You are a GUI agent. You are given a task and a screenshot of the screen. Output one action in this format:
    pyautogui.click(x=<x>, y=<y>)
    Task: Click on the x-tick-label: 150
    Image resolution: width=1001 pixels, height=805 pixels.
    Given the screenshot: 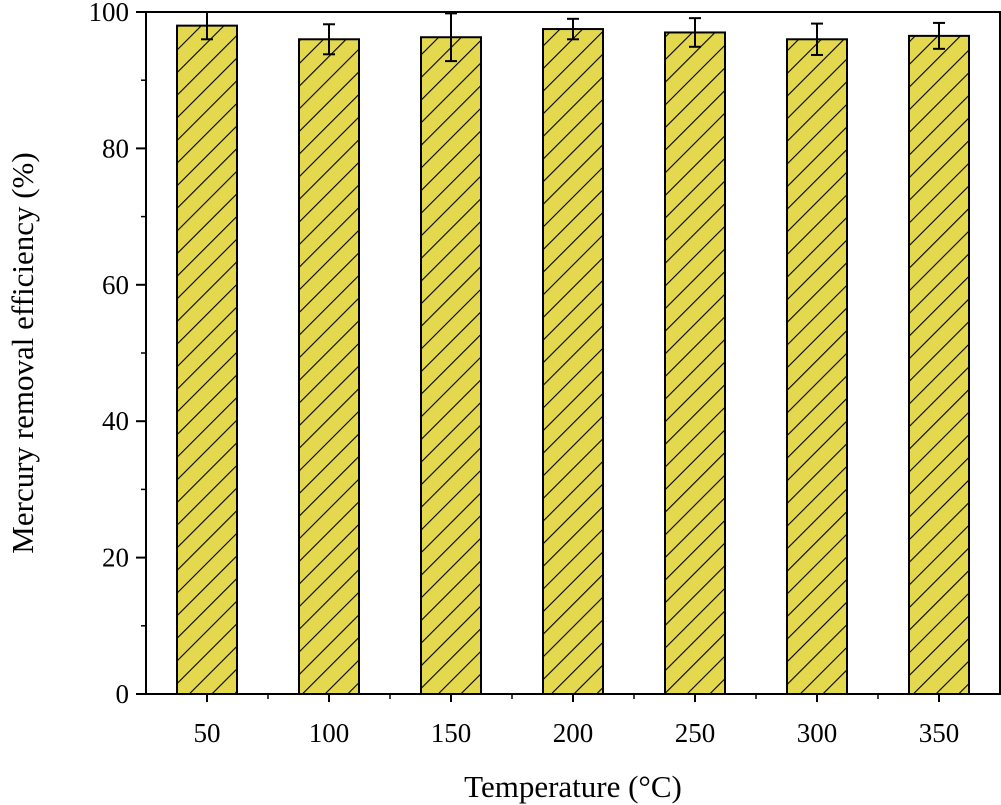 What is the action you would take?
    pyautogui.click(x=451, y=733)
    